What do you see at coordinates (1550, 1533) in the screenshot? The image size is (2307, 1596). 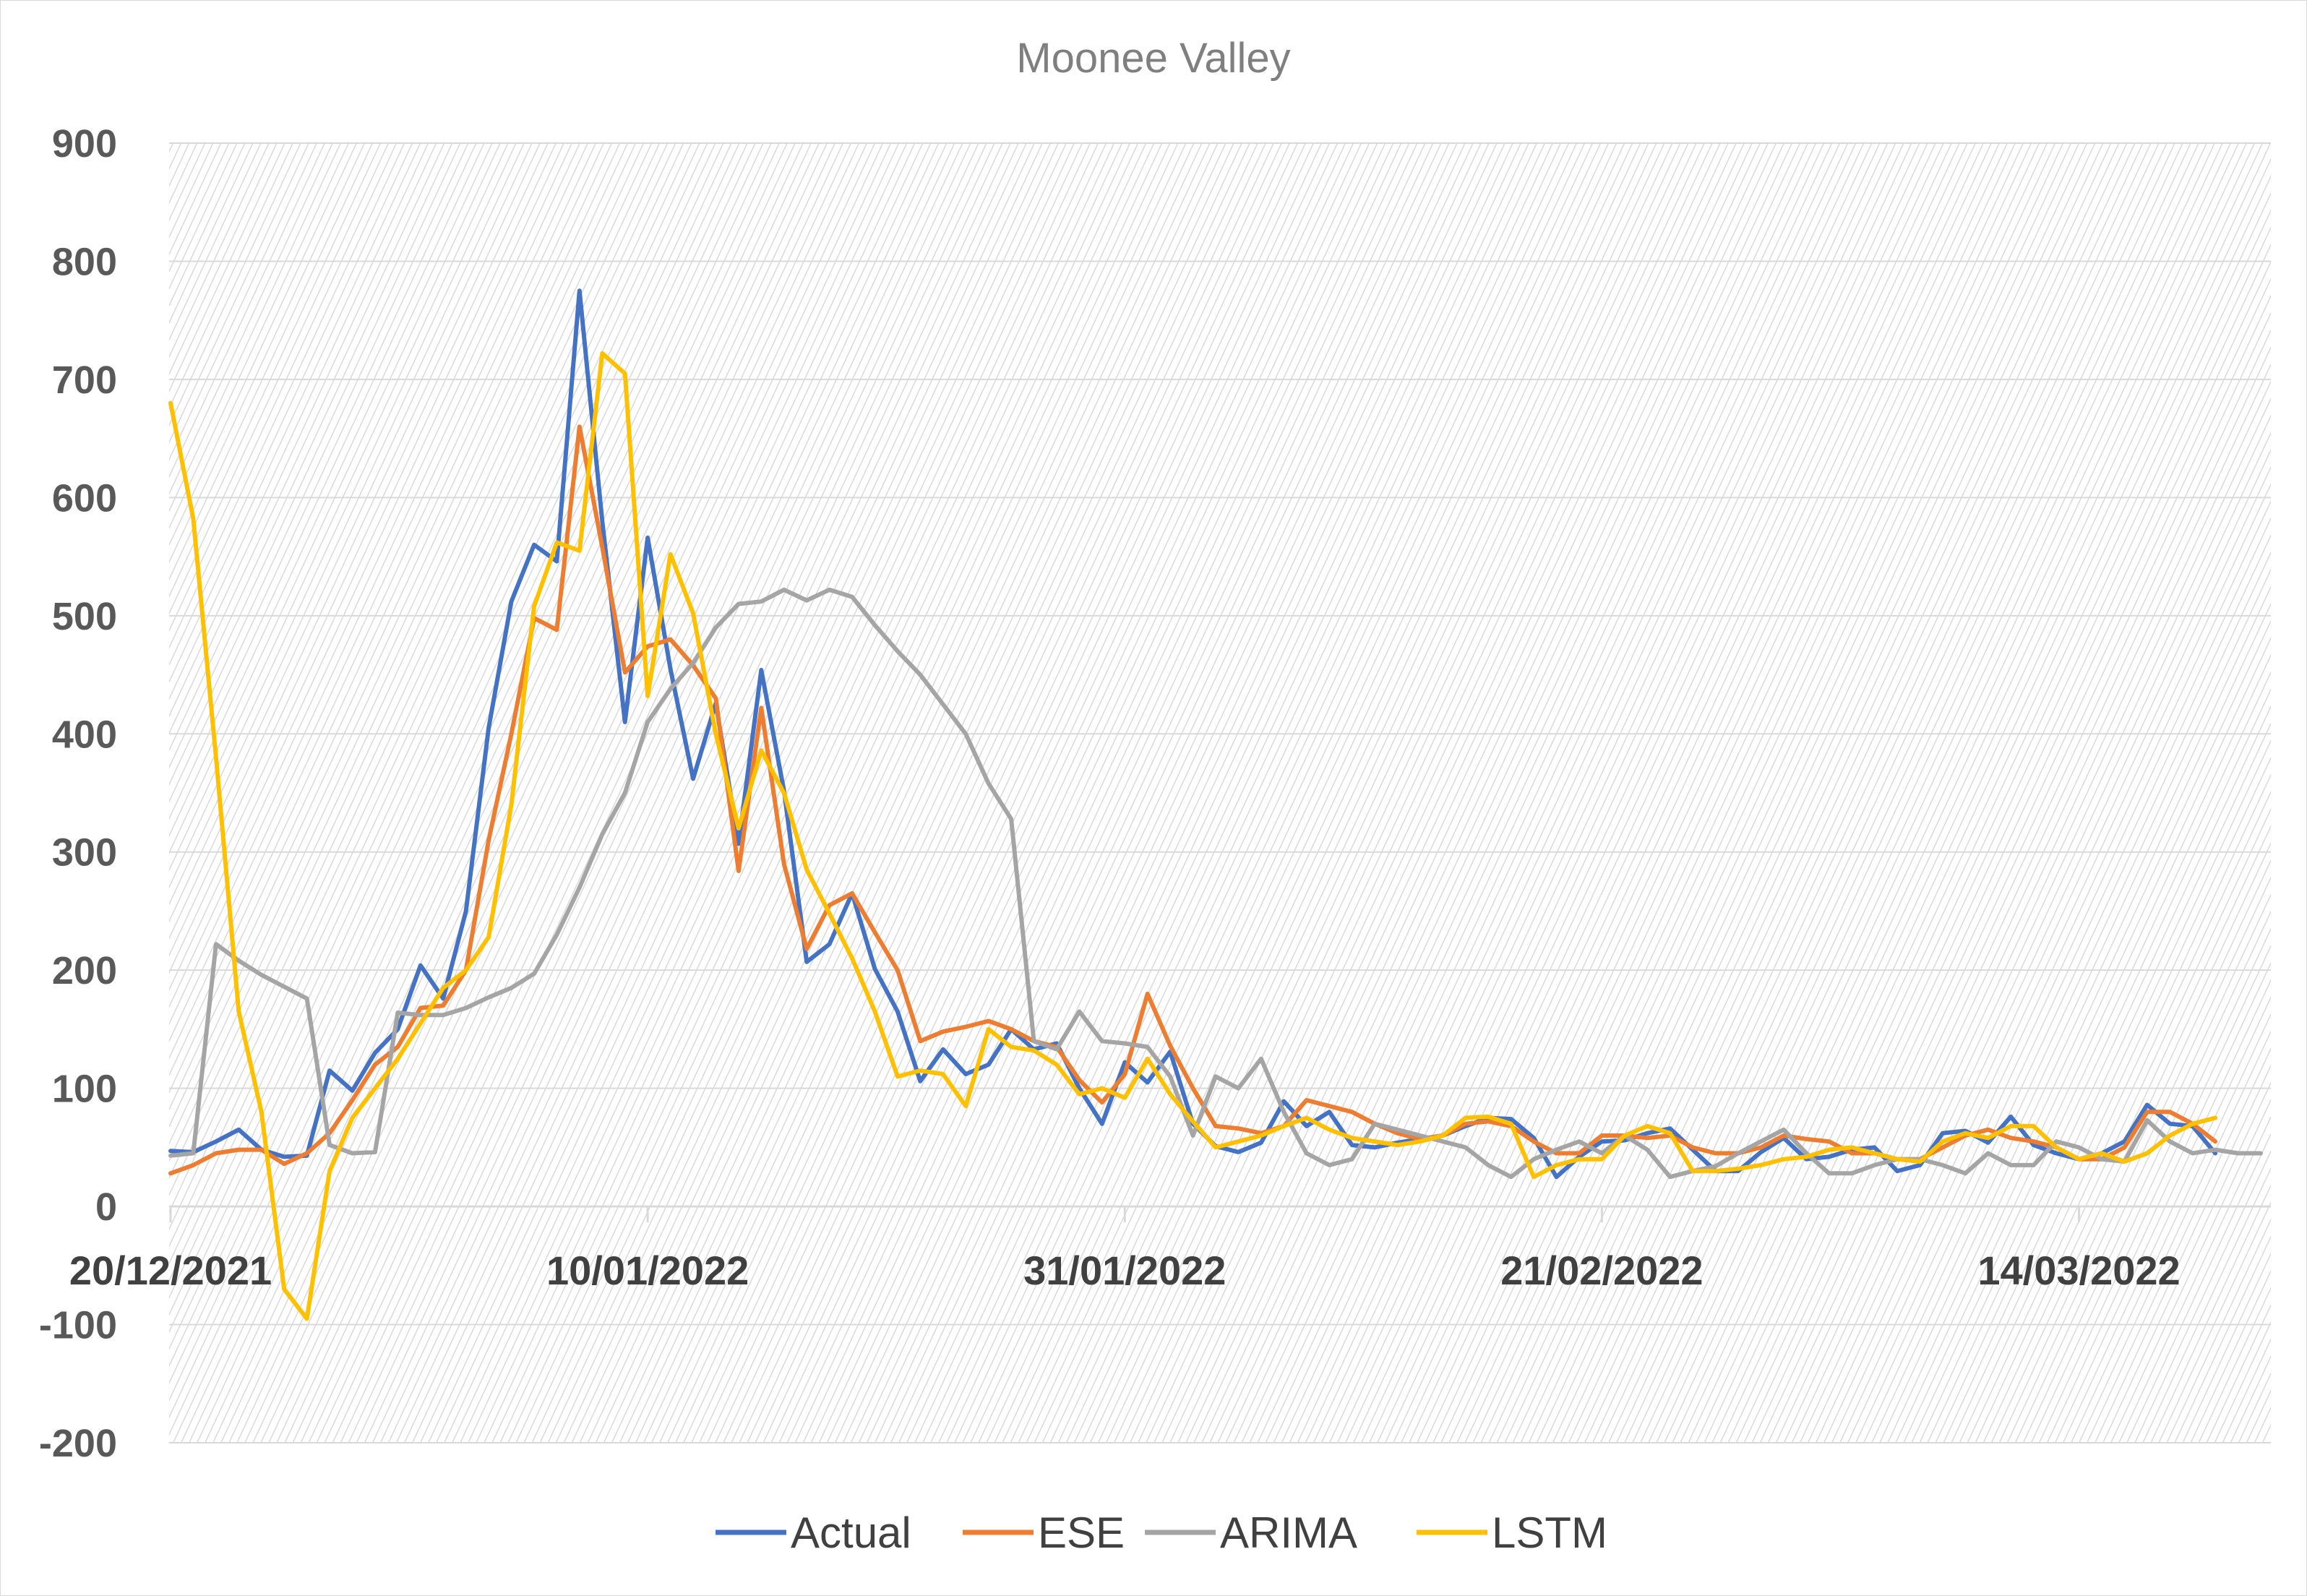 I see `legend-label-lstm: LSTM` at bounding box center [1550, 1533].